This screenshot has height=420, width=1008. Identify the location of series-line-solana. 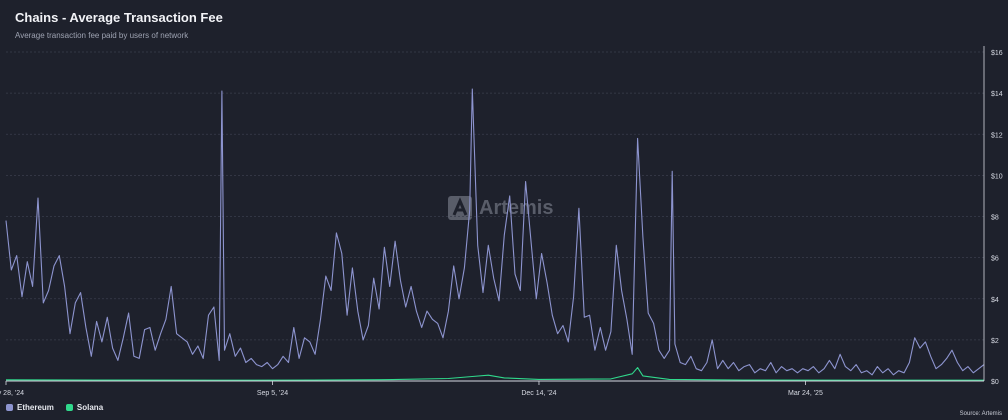
(494, 374).